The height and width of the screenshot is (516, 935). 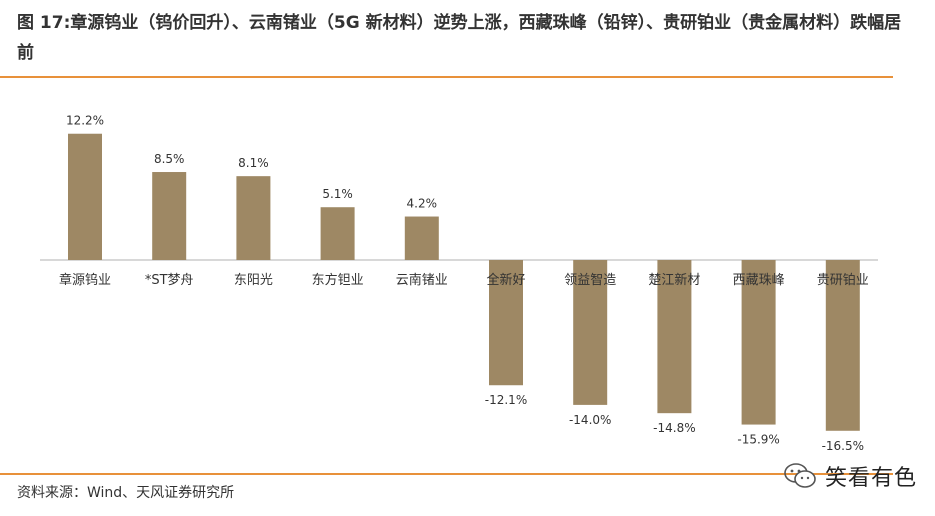 I want to click on value-label-7: -14.0%, so click(x=590, y=420).